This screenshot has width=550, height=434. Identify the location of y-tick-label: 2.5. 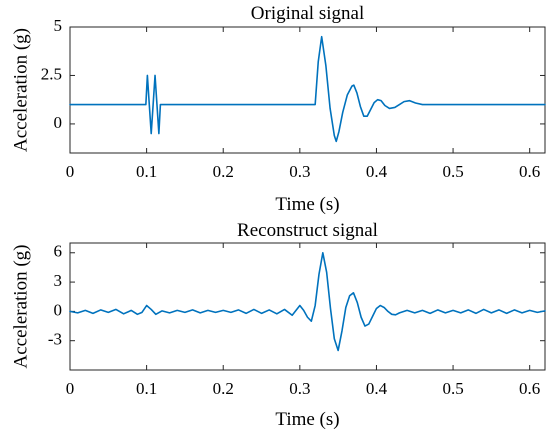
(51, 73).